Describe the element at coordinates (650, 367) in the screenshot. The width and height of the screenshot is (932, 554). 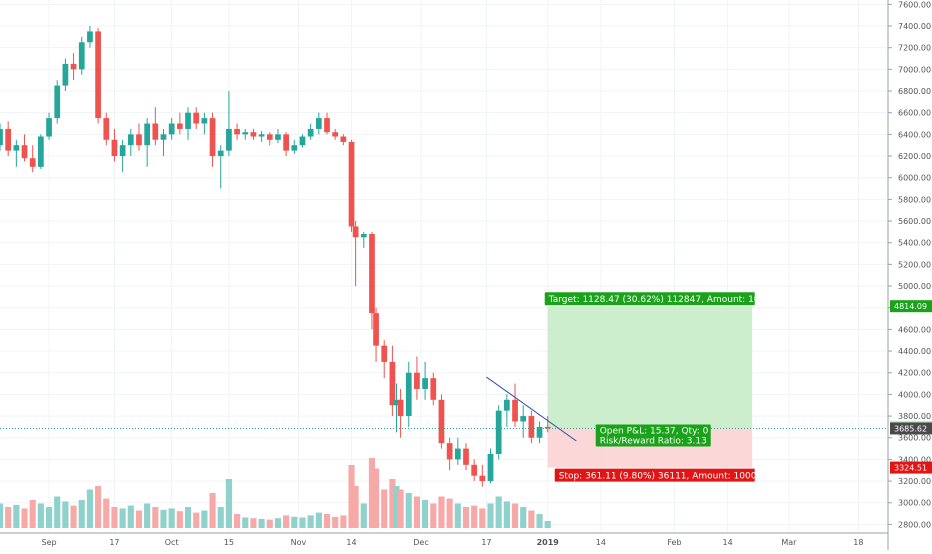
I see `profit-zone` at that location.